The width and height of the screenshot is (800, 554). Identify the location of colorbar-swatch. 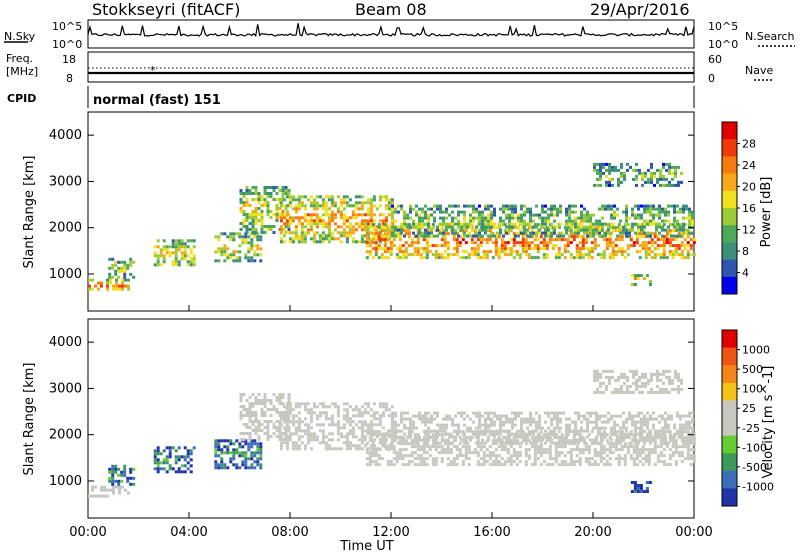
(729, 148).